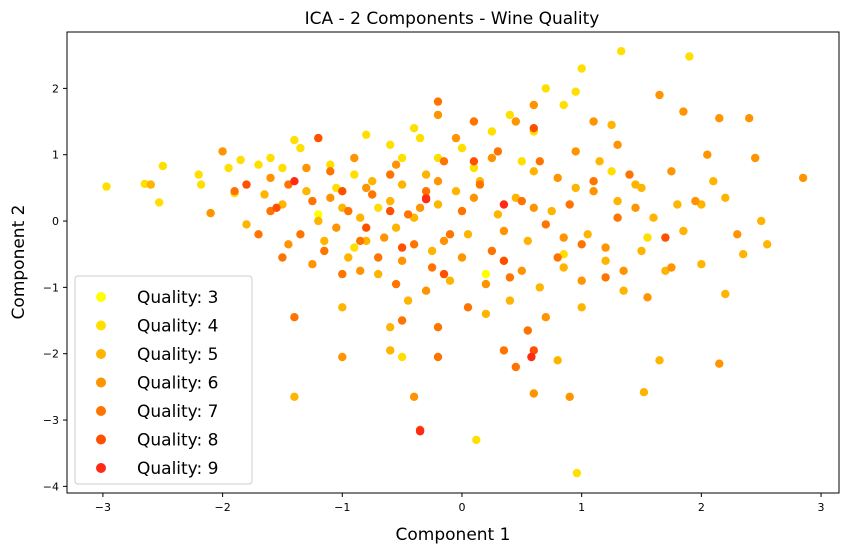 Image resolution: width=849 pixels, height=553 pixels. Describe the element at coordinates (460, 503) in the screenshot. I see `x-axis-ticks: −3 −2 −1 0 1 2 3` at that location.